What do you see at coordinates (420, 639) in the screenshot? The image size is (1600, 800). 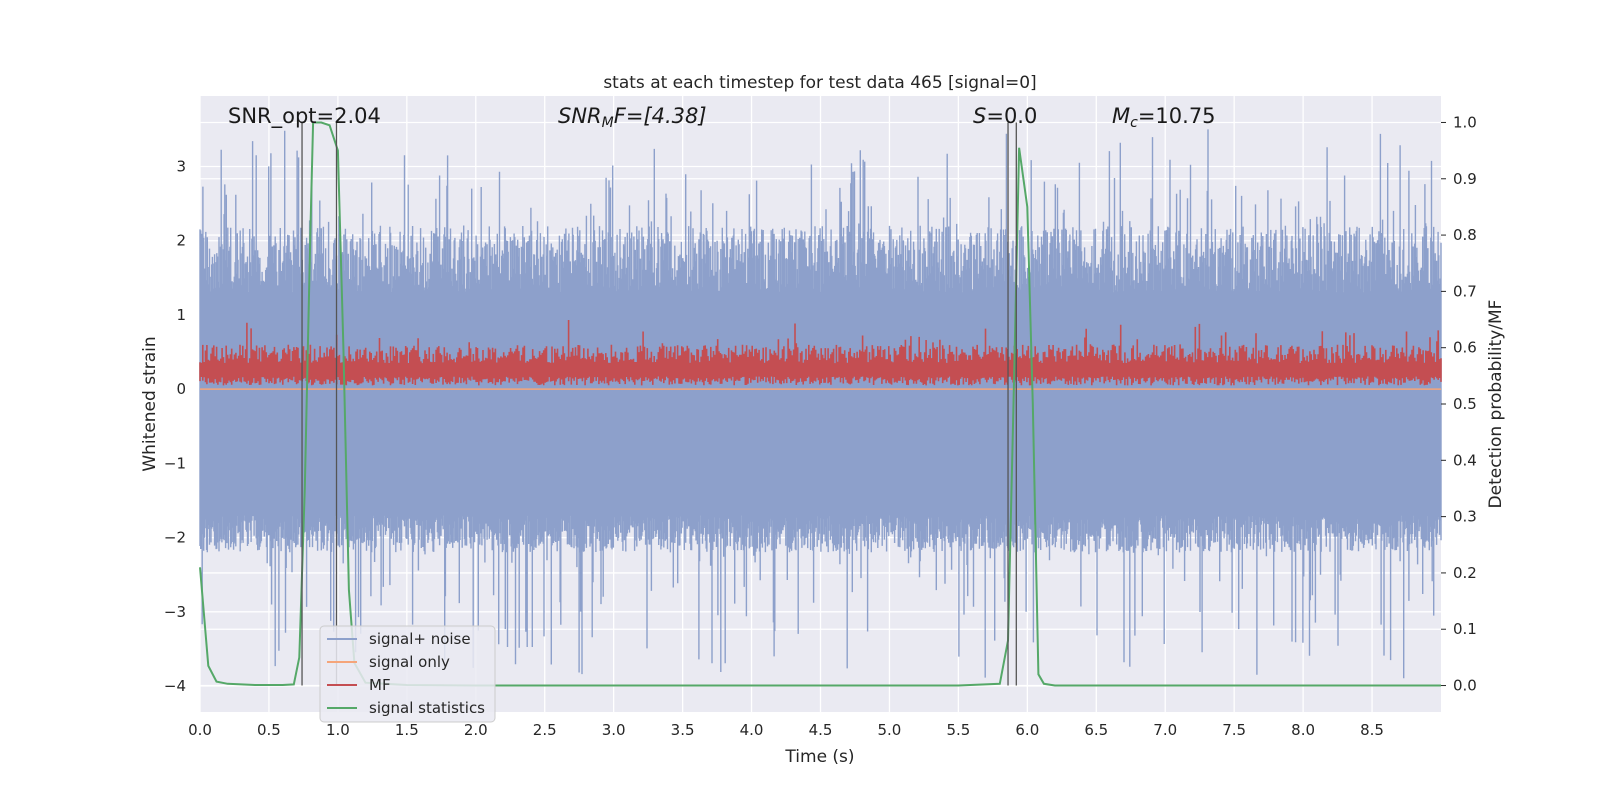 I see `legend-label-signal-noise: signal+ noise` at bounding box center [420, 639].